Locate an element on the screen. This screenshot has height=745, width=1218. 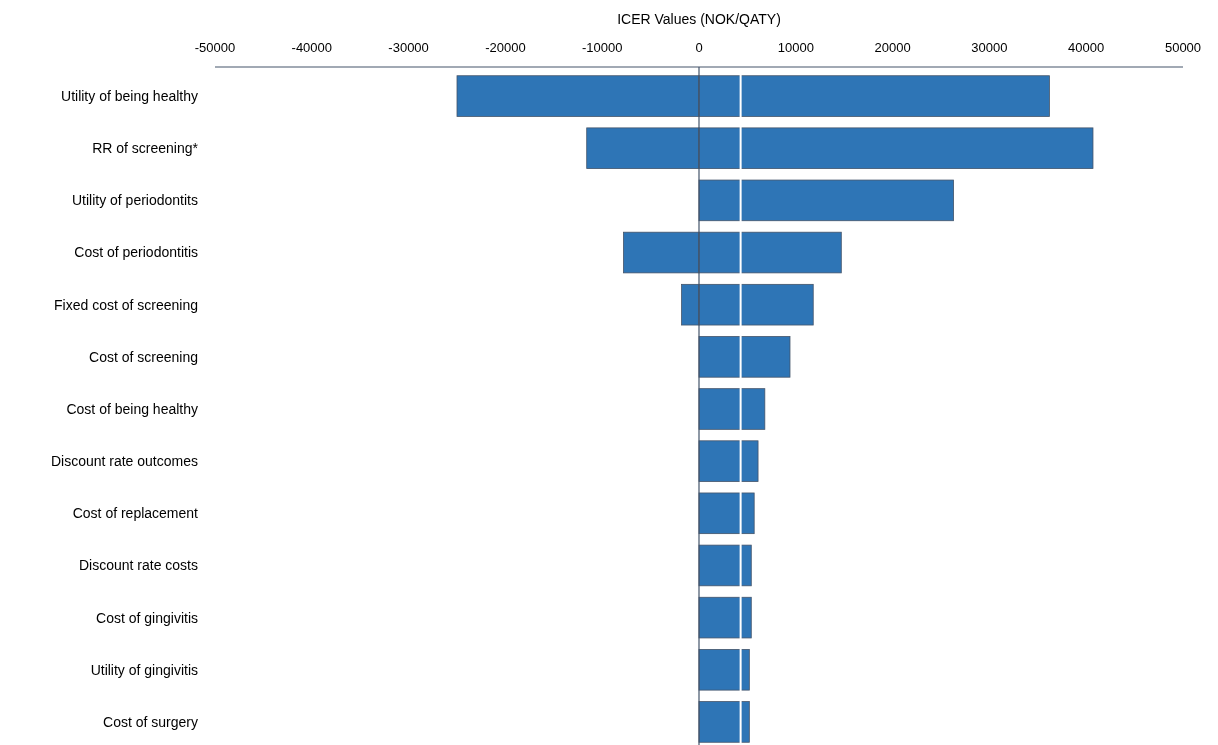
x-tick-label: 20000 is located at coordinates (892, 47).